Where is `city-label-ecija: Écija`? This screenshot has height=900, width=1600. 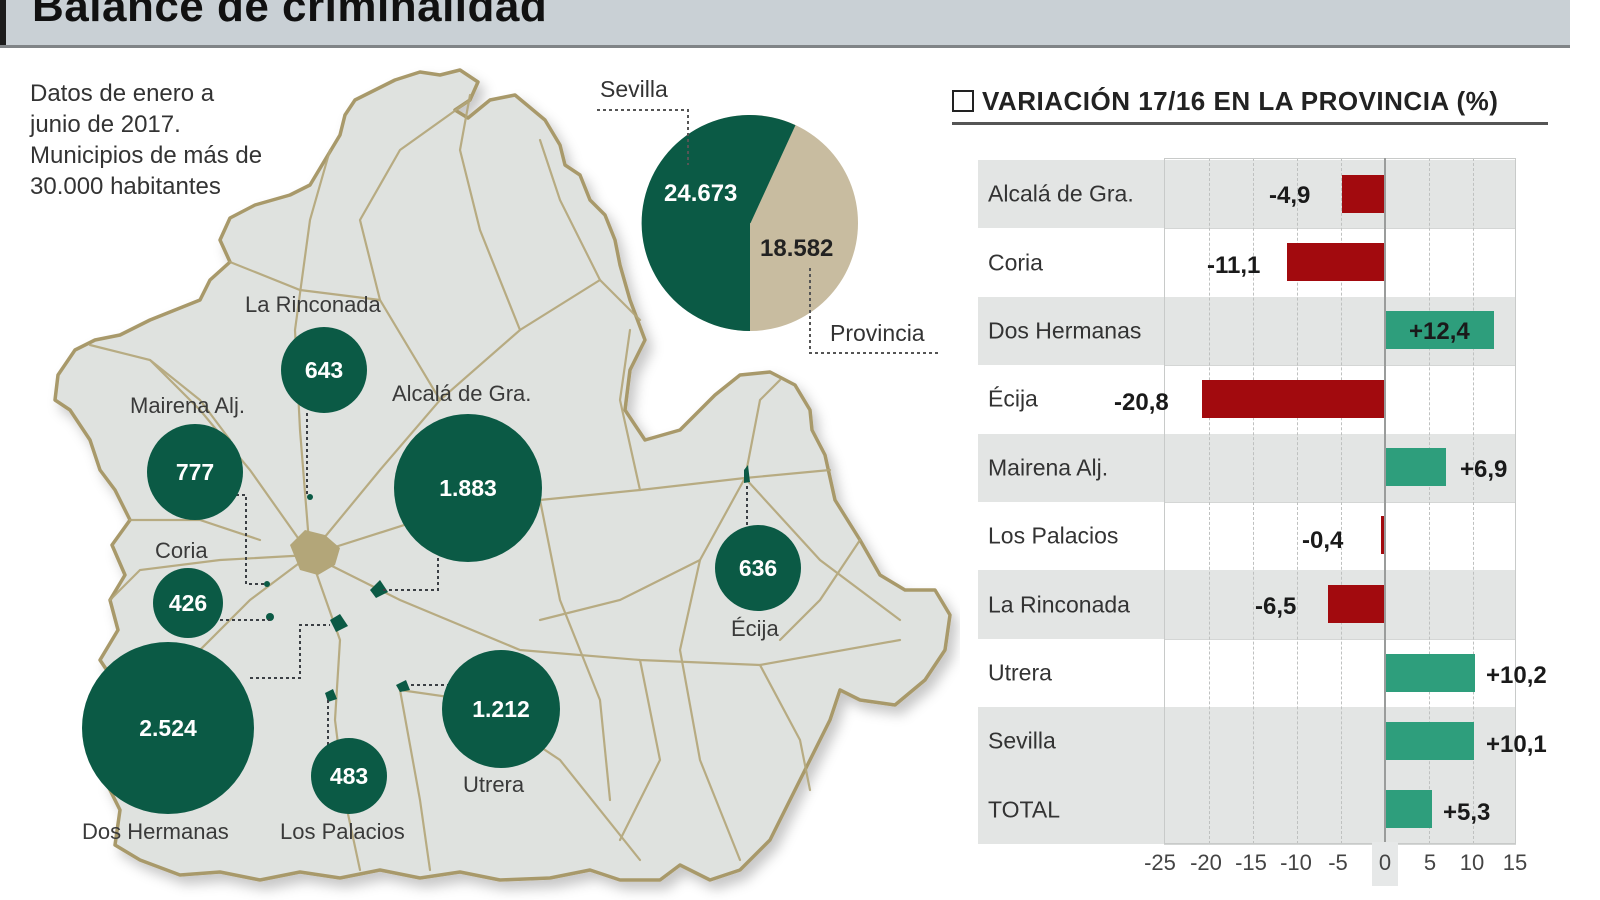
city-label-ecija: Écija is located at coordinates (755, 628).